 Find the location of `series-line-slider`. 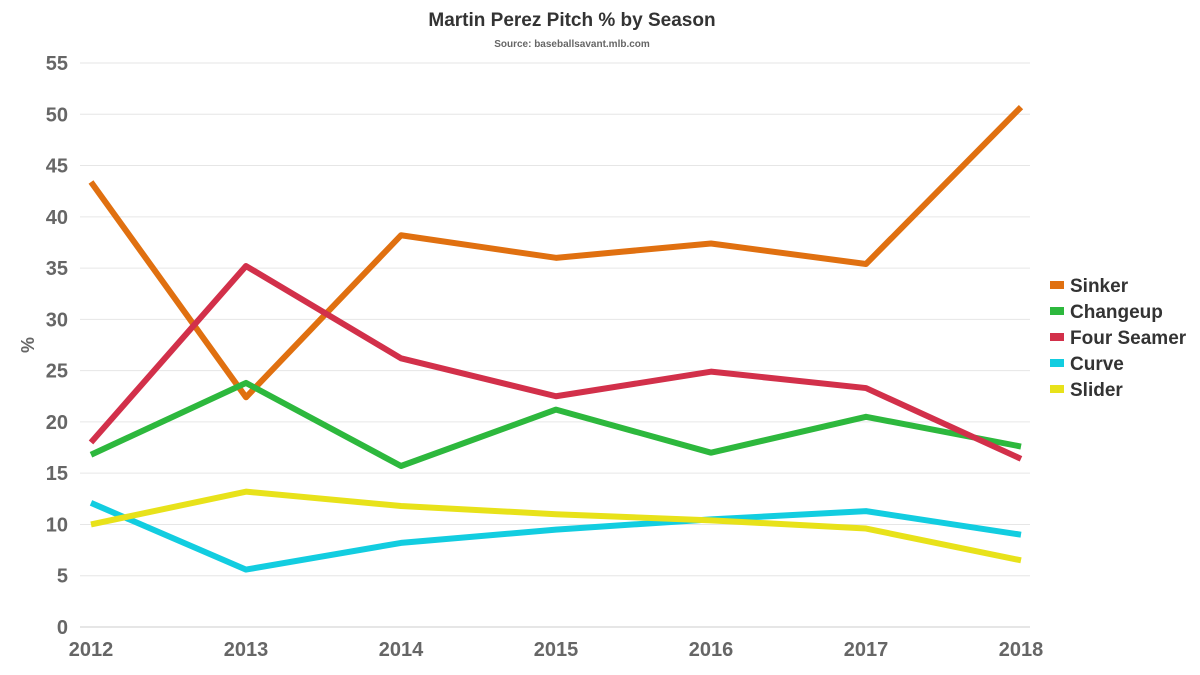

series-line-slider is located at coordinates (556, 526).